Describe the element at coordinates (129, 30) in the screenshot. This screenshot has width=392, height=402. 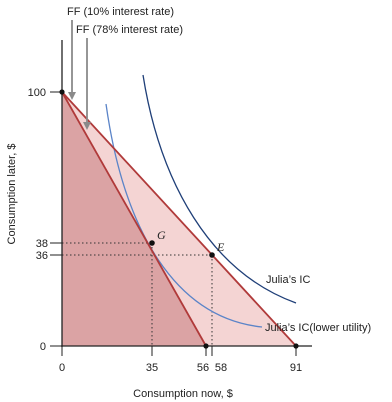
I see `ff-78pct-label: FF (78% interest rate)` at that location.